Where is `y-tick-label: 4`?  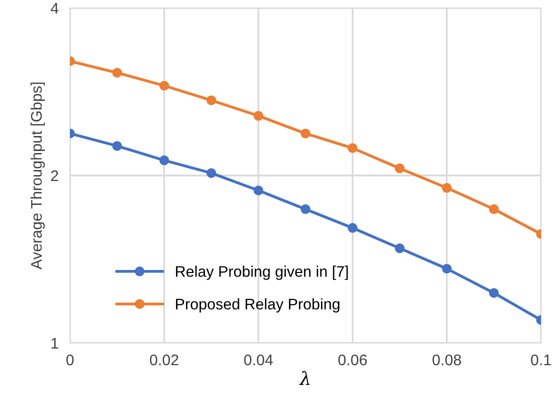
y-tick-label: 4 is located at coordinates (54, 8).